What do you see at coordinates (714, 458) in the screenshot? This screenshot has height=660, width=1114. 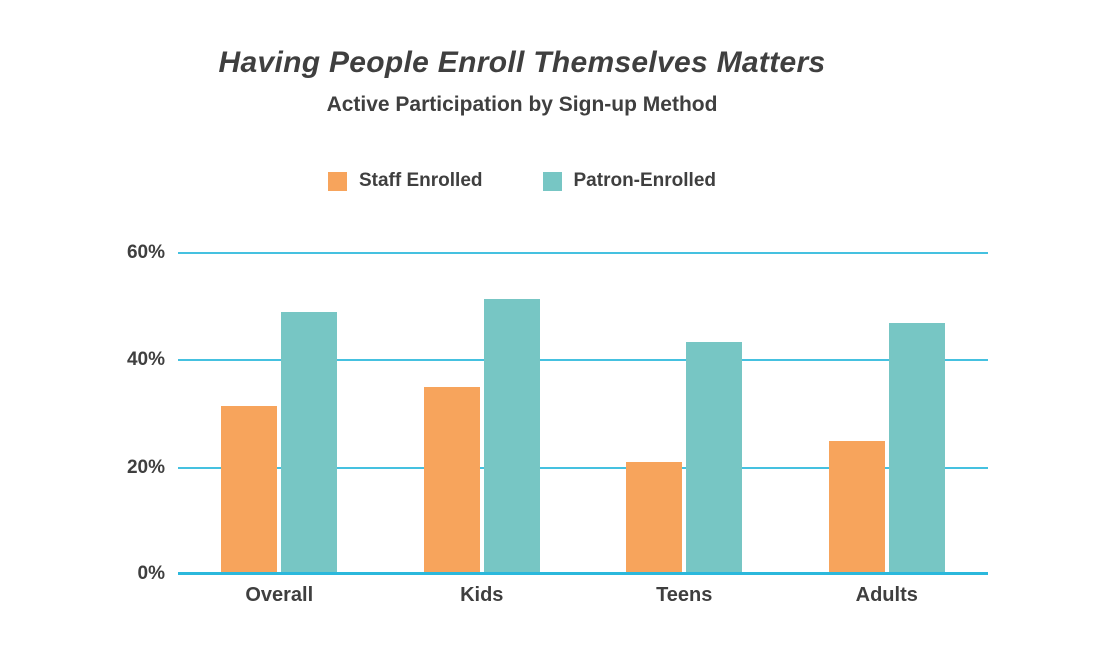 I see `bar-patron-enrolled-teens` at bounding box center [714, 458].